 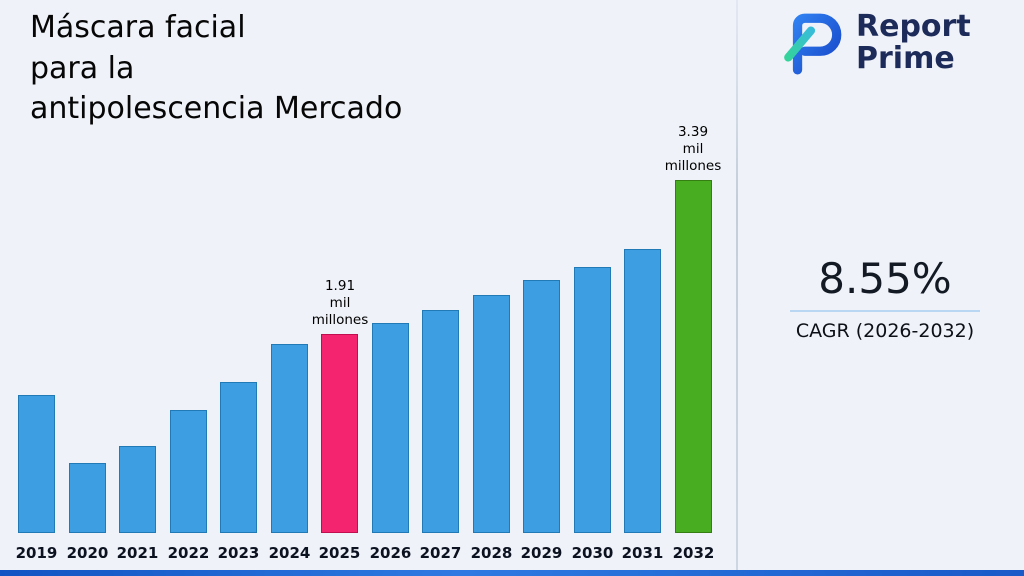 I want to click on cagr-label: CAGR (2026-2032), so click(x=885, y=331).